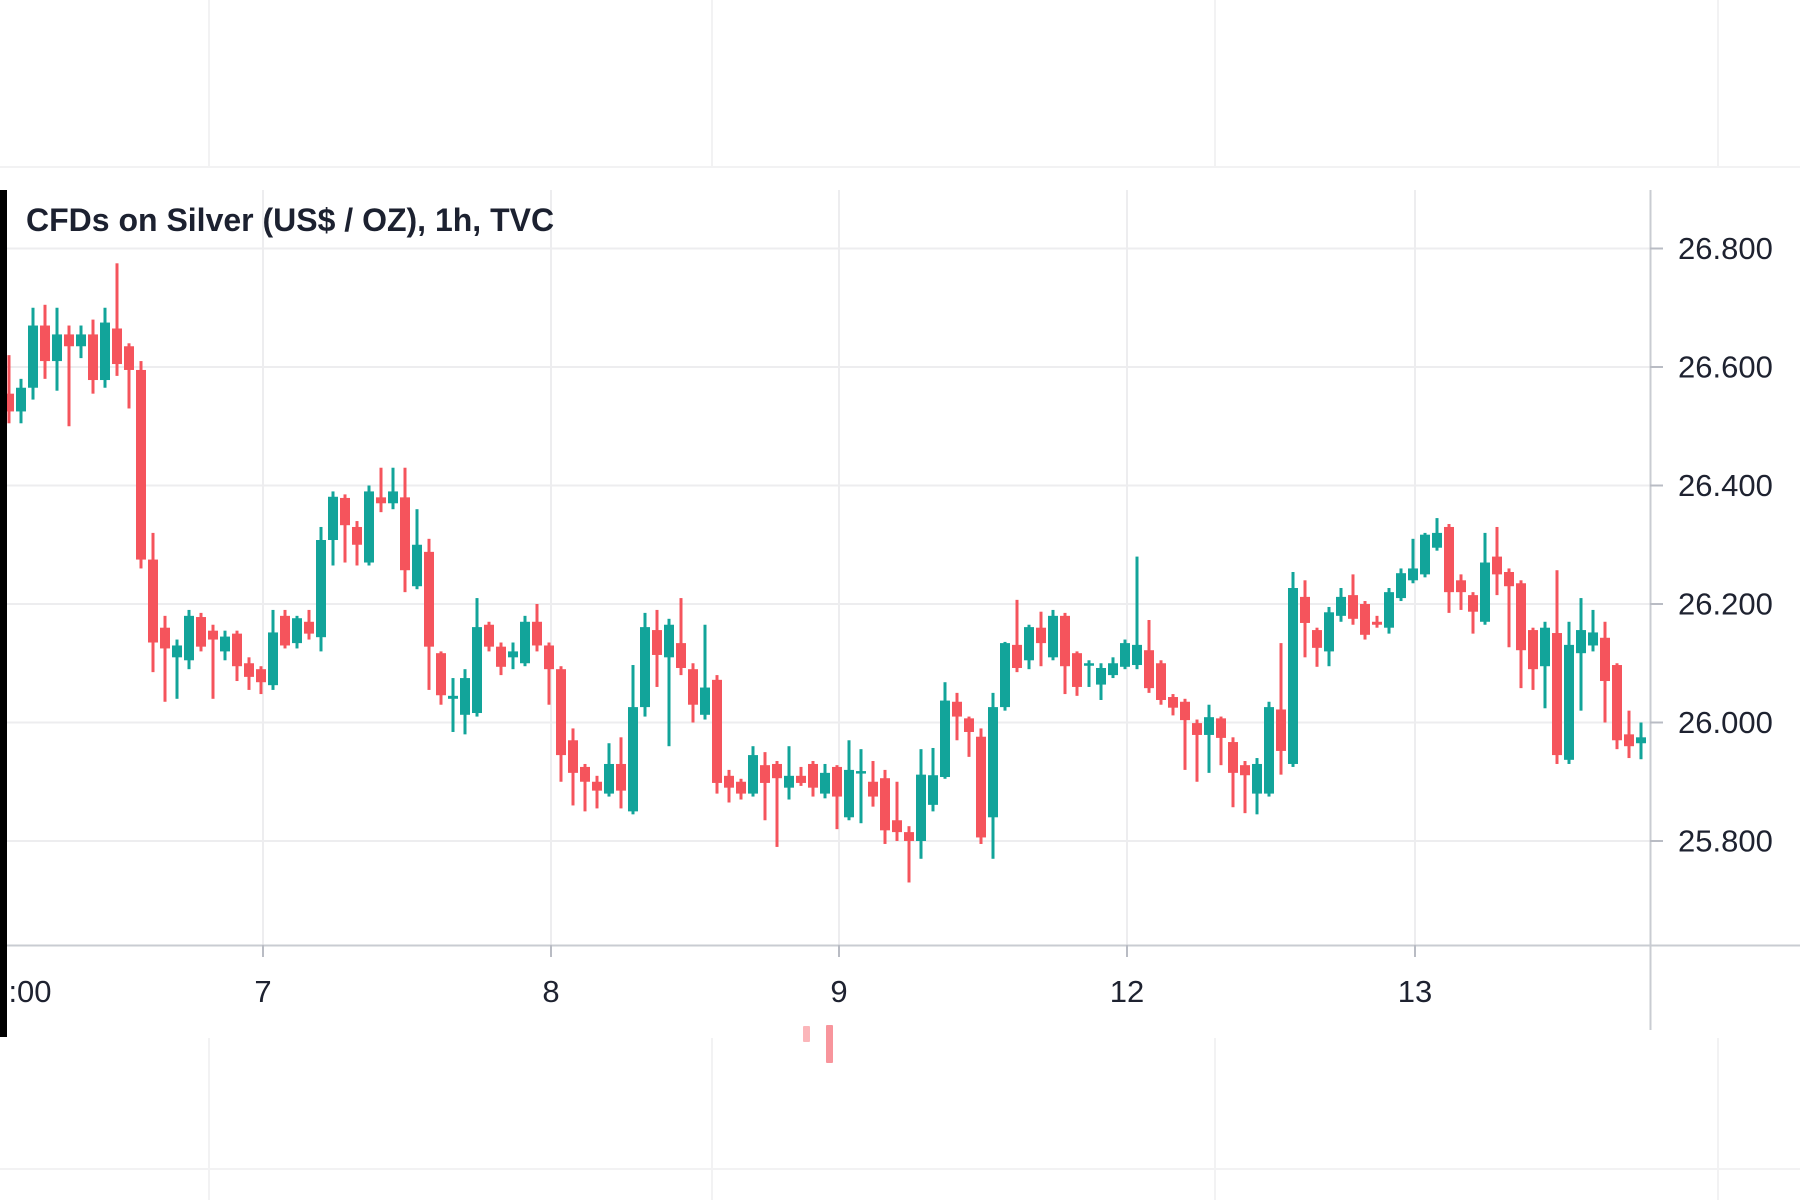 This screenshot has width=1800, height=1200. What do you see at coordinates (1725, 485) in the screenshot?
I see `price-label: 26.400` at bounding box center [1725, 485].